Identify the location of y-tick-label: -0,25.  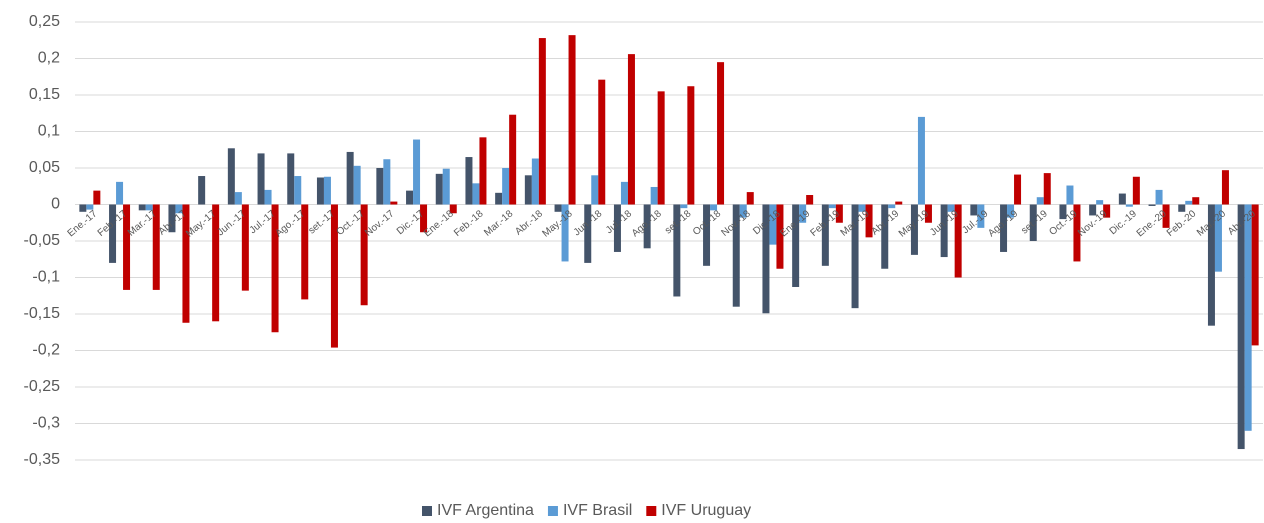
(42, 386).